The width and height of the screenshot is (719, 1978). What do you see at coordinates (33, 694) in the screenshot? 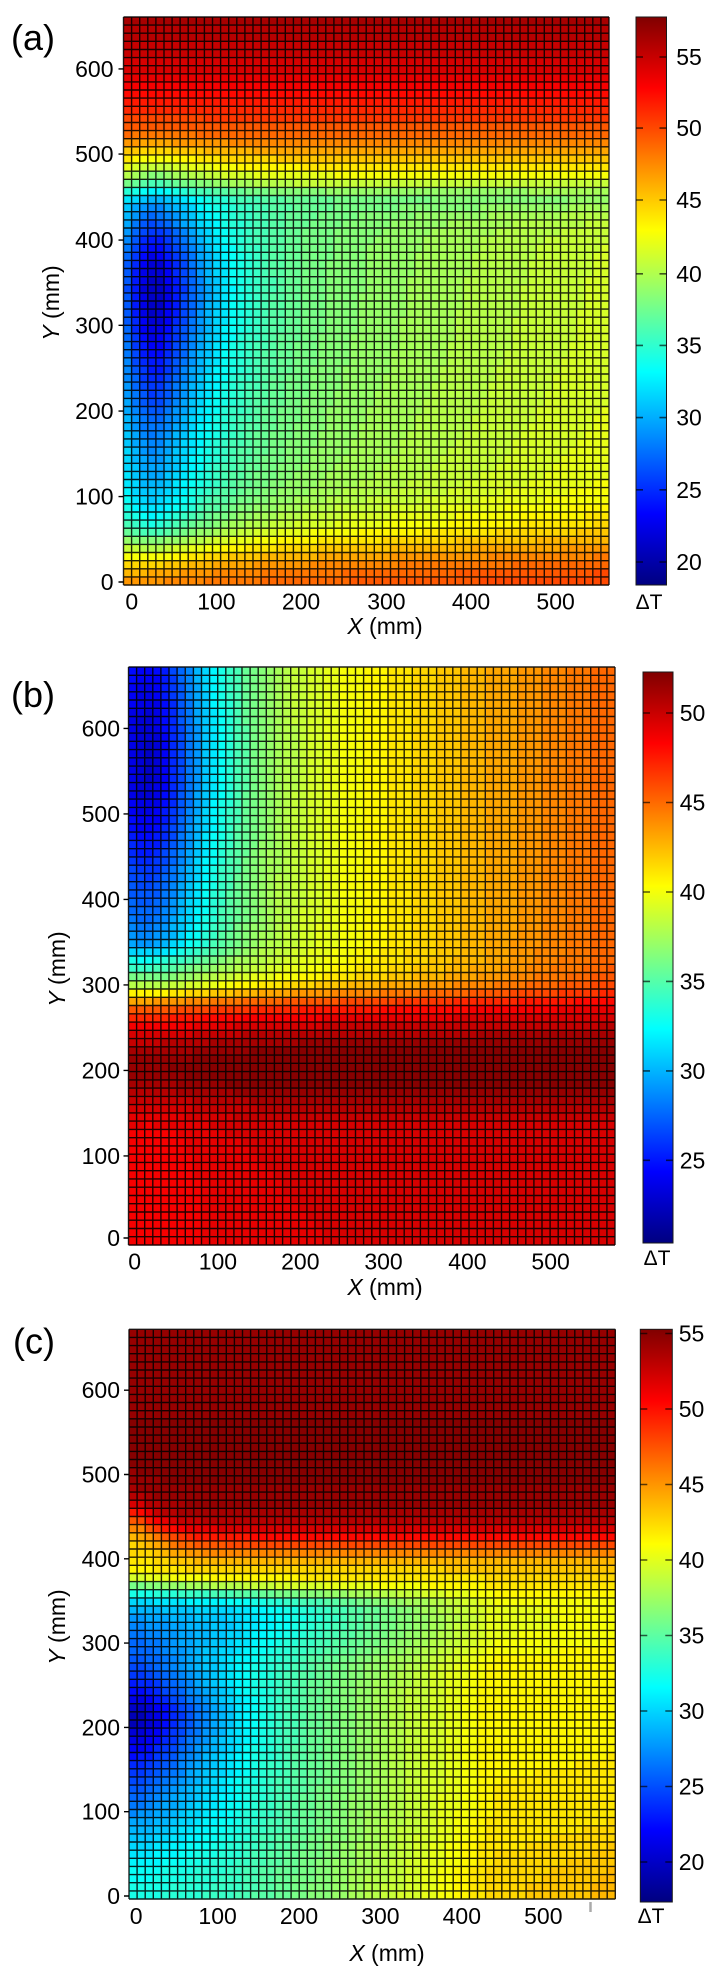
I see `svg-text: (b)` at bounding box center [33, 694].